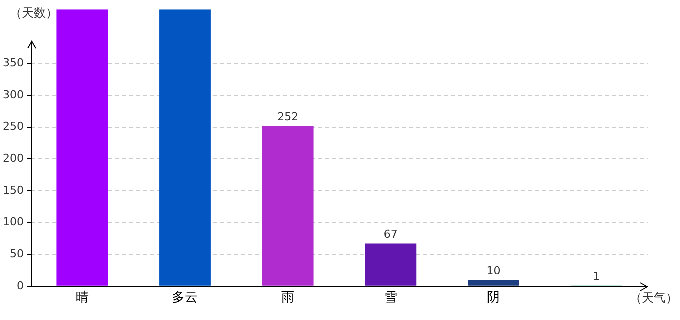 This screenshot has width=680, height=320. I want to click on data-label: 67, so click(391, 235).